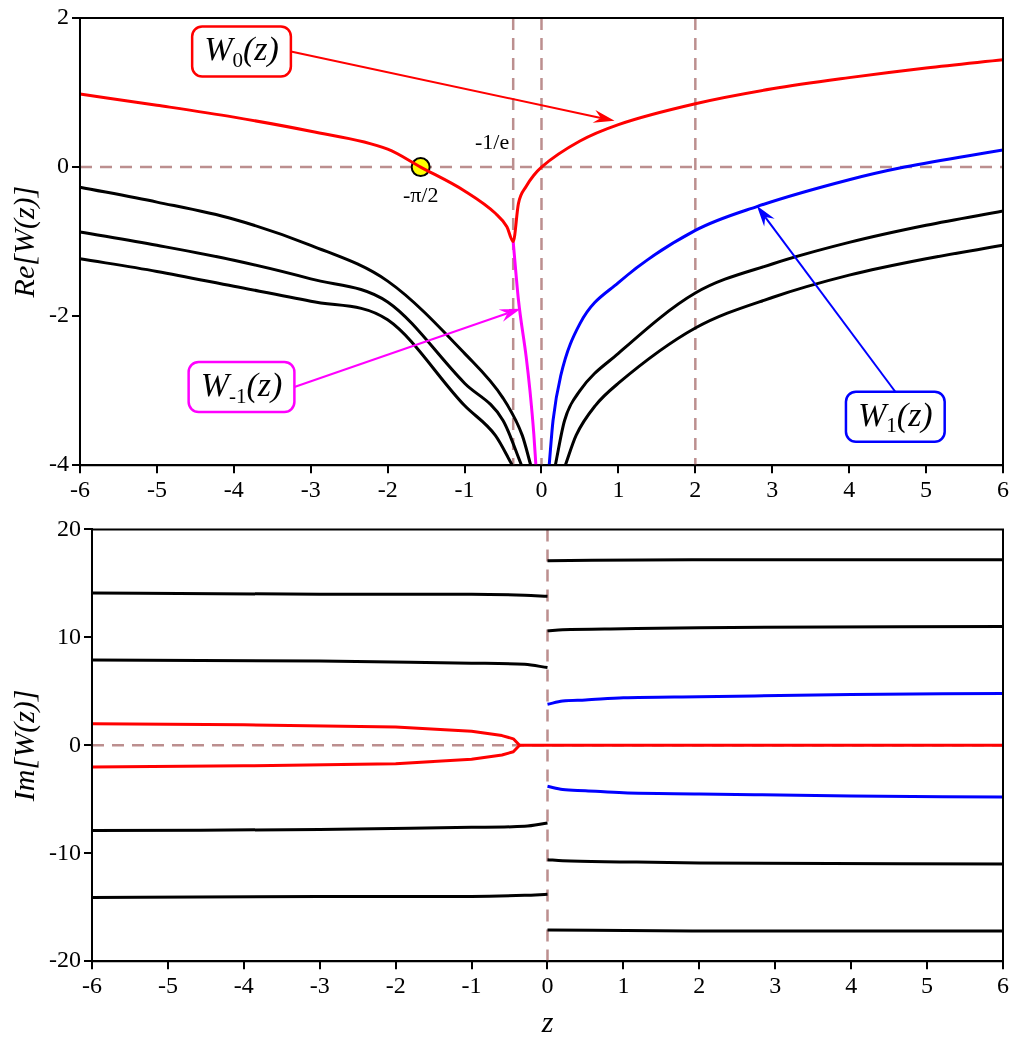 This screenshot has height=1048, width=1019. What do you see at coordinates (420, 194) in the screenshot?
I see `annotation: -π/2` at bounding box center [420, 194].